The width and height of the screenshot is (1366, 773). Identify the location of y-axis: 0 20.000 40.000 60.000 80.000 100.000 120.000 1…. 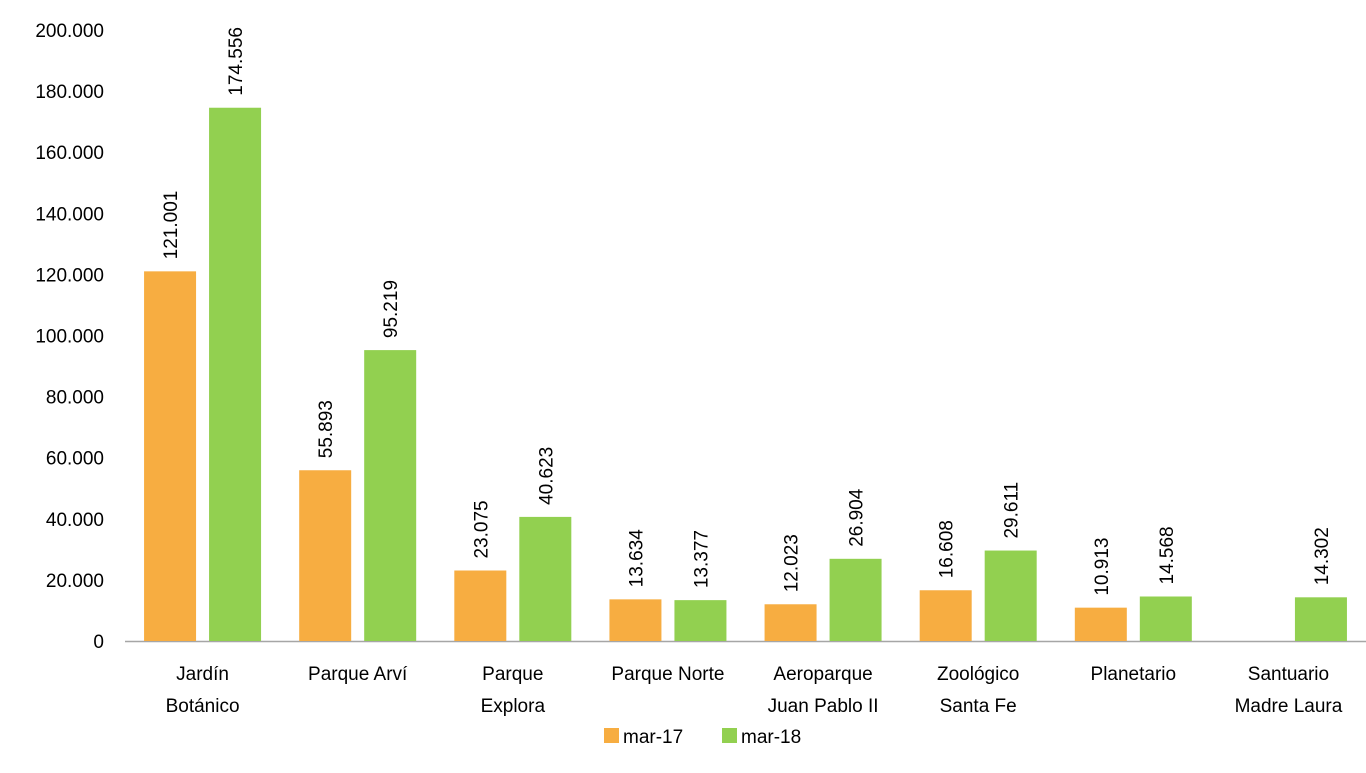
(69, 337).